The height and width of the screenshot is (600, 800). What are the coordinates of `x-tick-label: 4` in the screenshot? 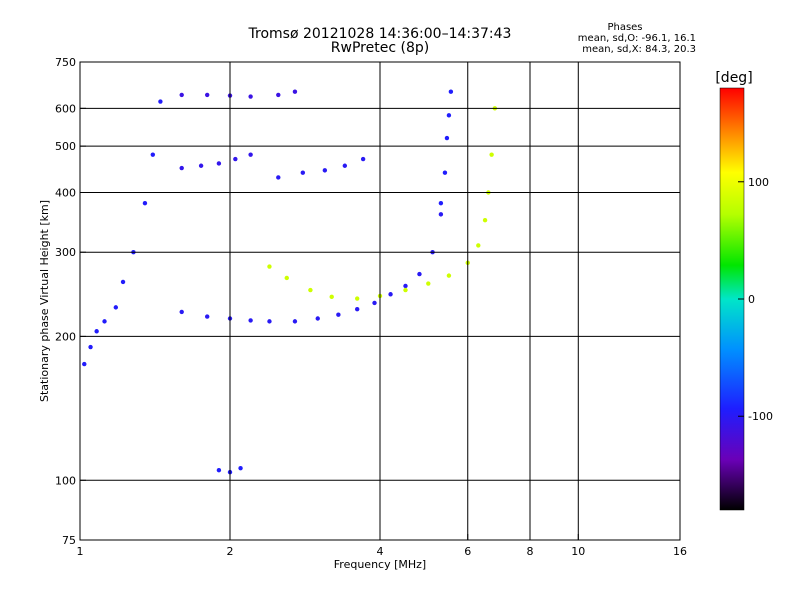 It's located at (380, 551).